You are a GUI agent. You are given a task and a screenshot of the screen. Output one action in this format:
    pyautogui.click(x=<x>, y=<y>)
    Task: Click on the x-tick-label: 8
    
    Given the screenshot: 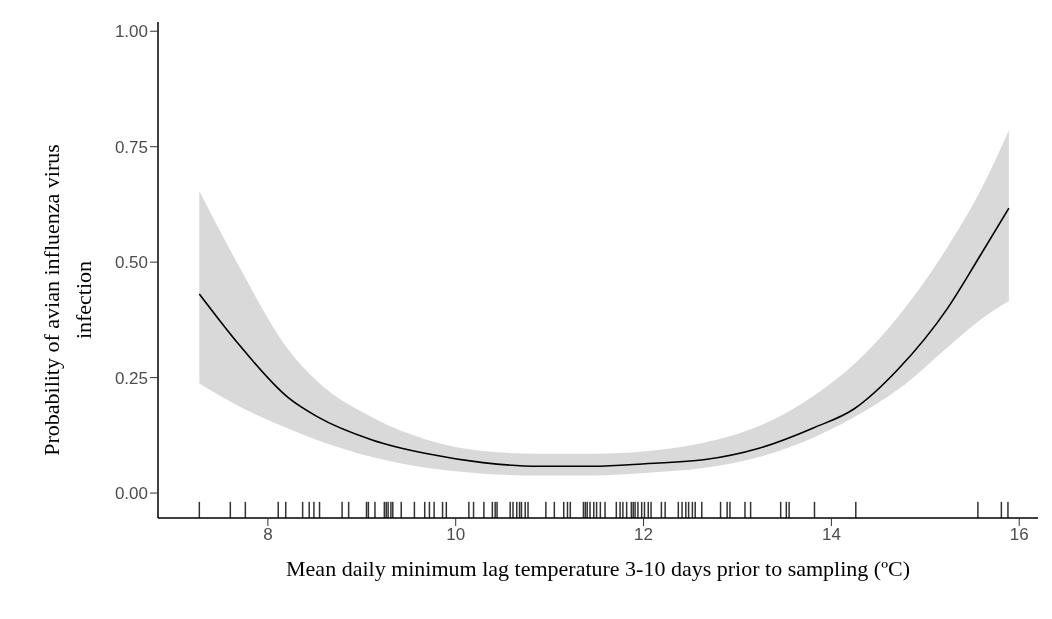 What is the action you would take?
    pyautogui.click(x=268, y=535)
    